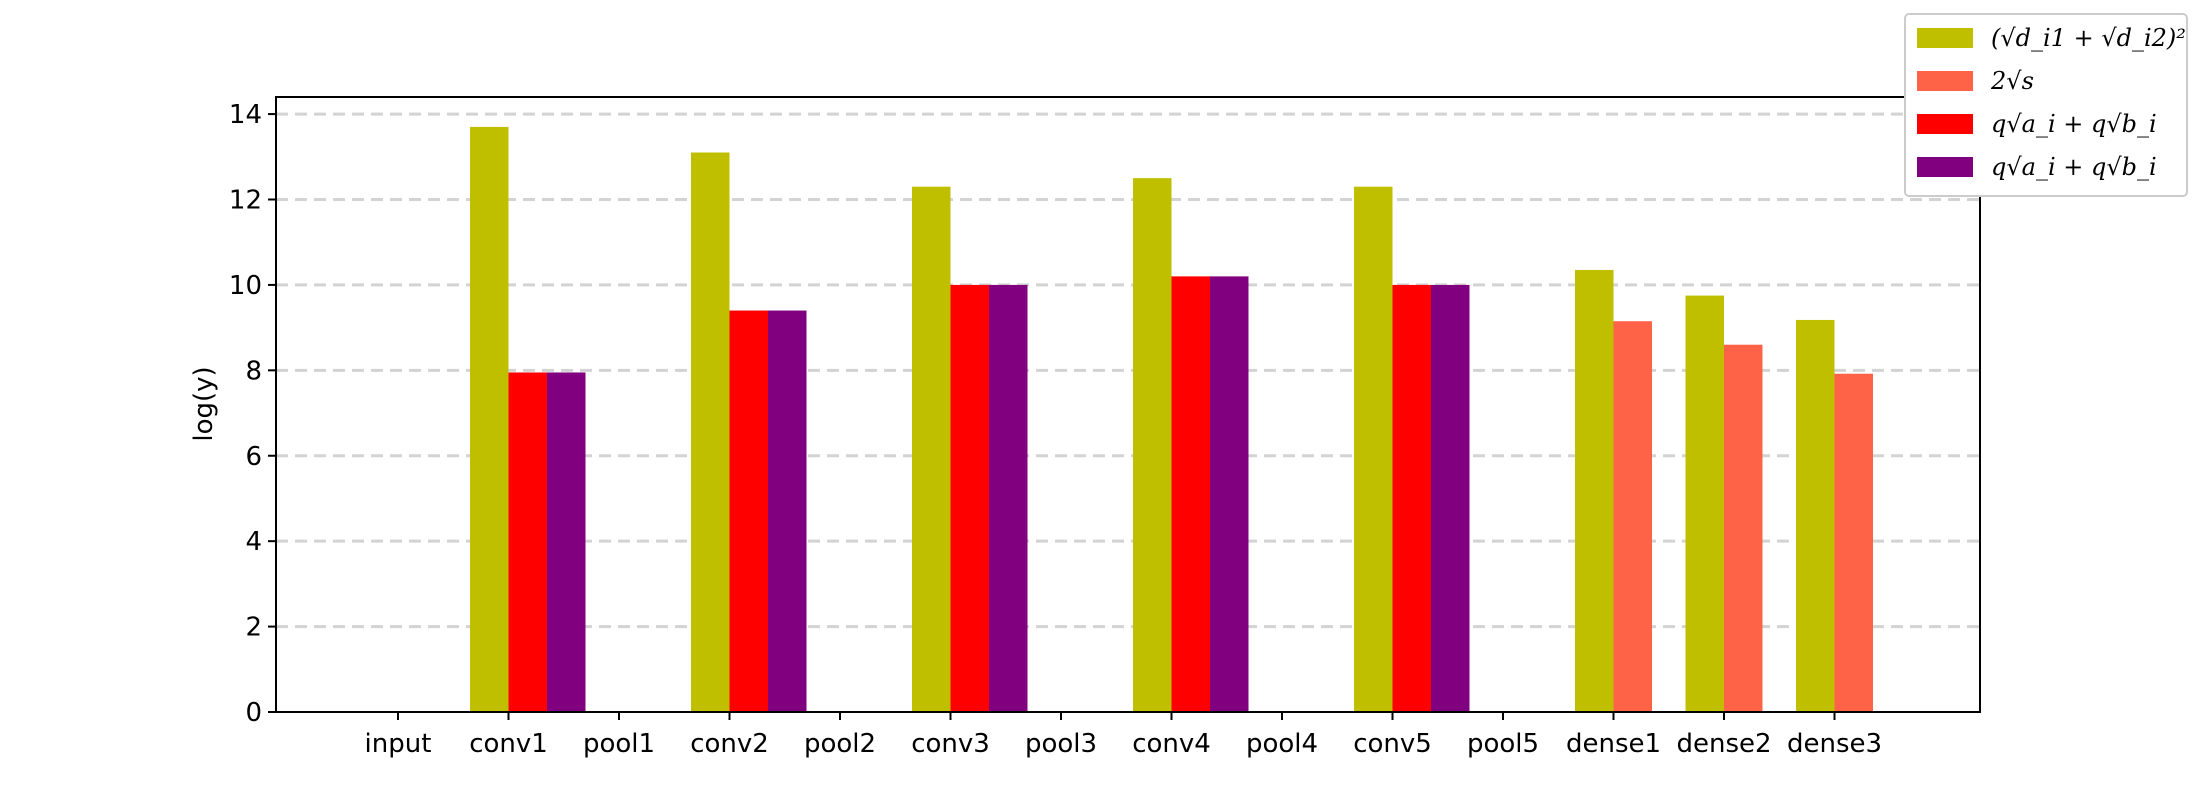  I want to click on legend-label-2: q√a_i + q√b_i, so click(2074, 124).